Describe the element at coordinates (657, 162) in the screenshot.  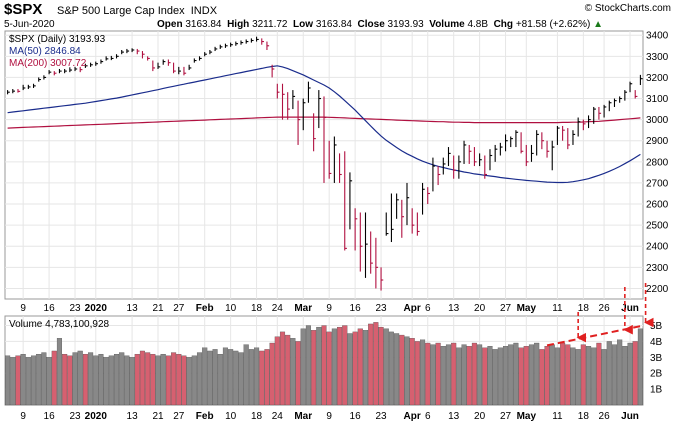
I see `price-tick-label: 2800` at that location.